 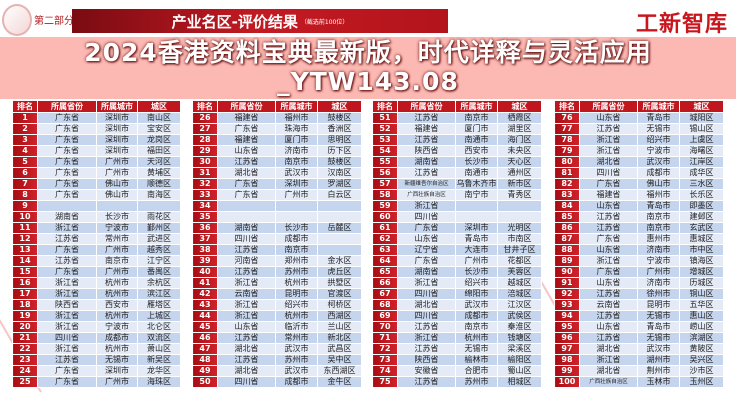 I want to click on district-cell: 东西湖区, so click(x=339, y=371).